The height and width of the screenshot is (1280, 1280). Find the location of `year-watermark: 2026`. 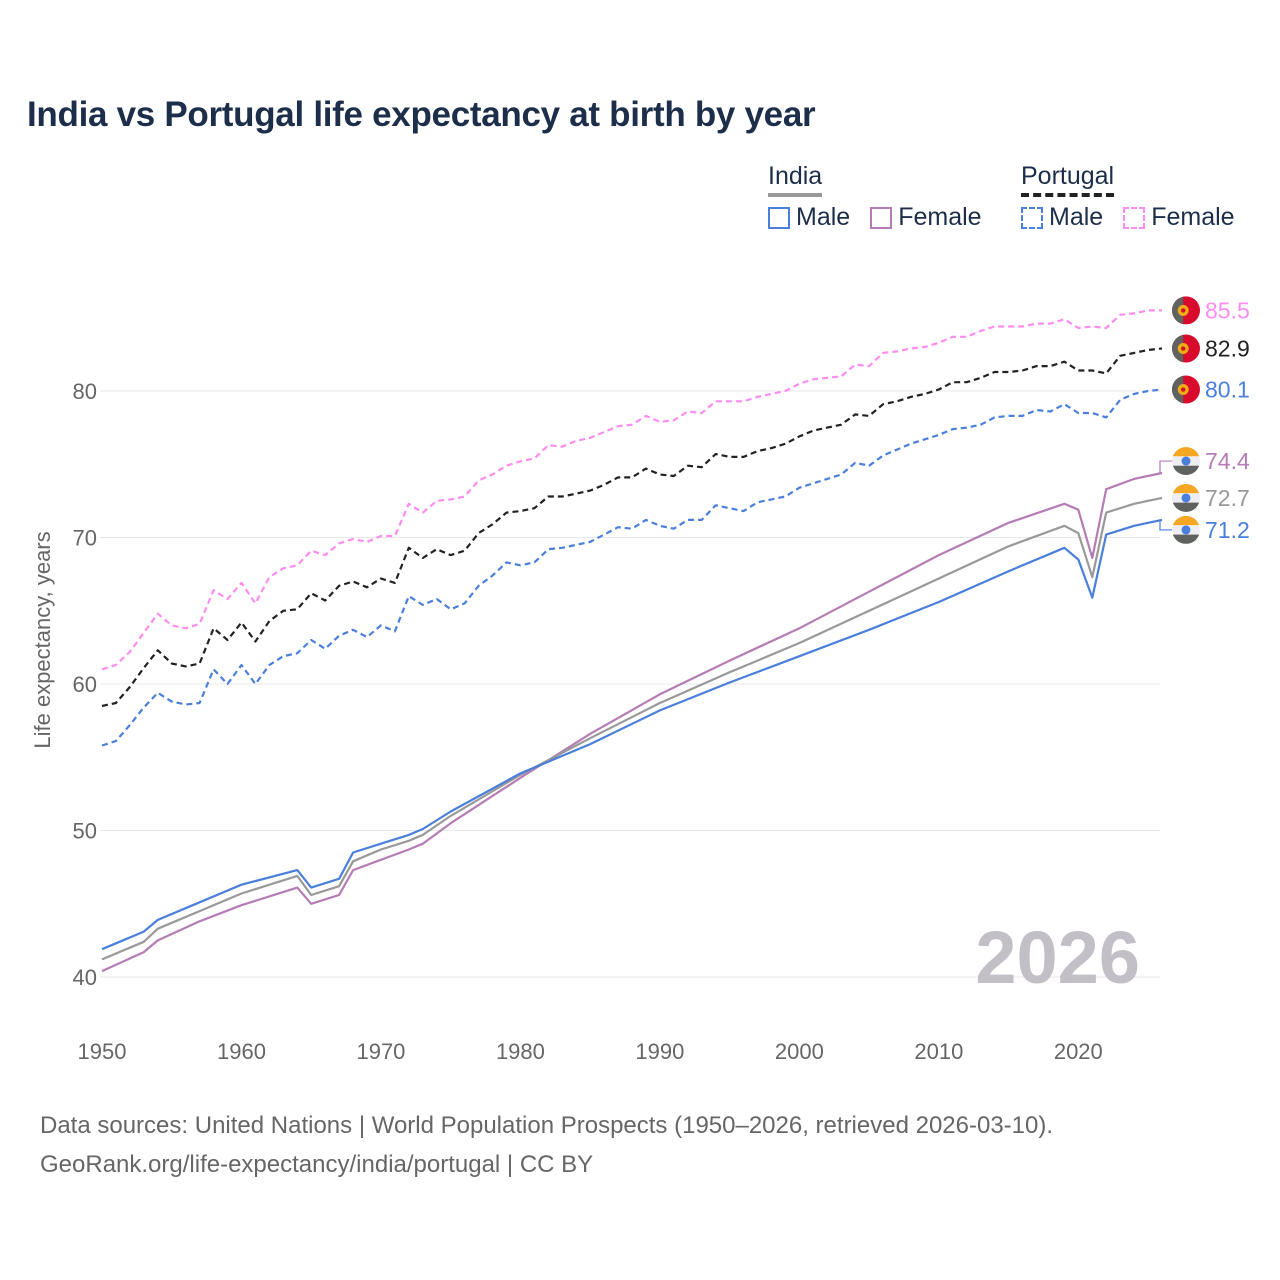

year-watermark: 2026 is located at coordinates (1057, 957).